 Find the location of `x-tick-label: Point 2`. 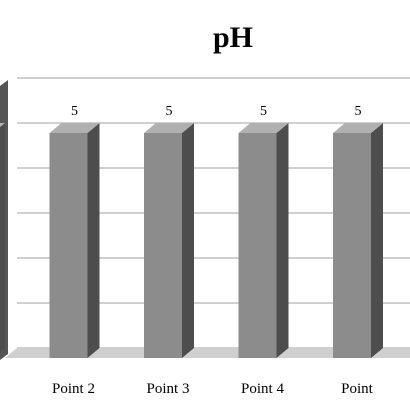

x-tick-label: Point 2 is located at coordinates (73, 389).